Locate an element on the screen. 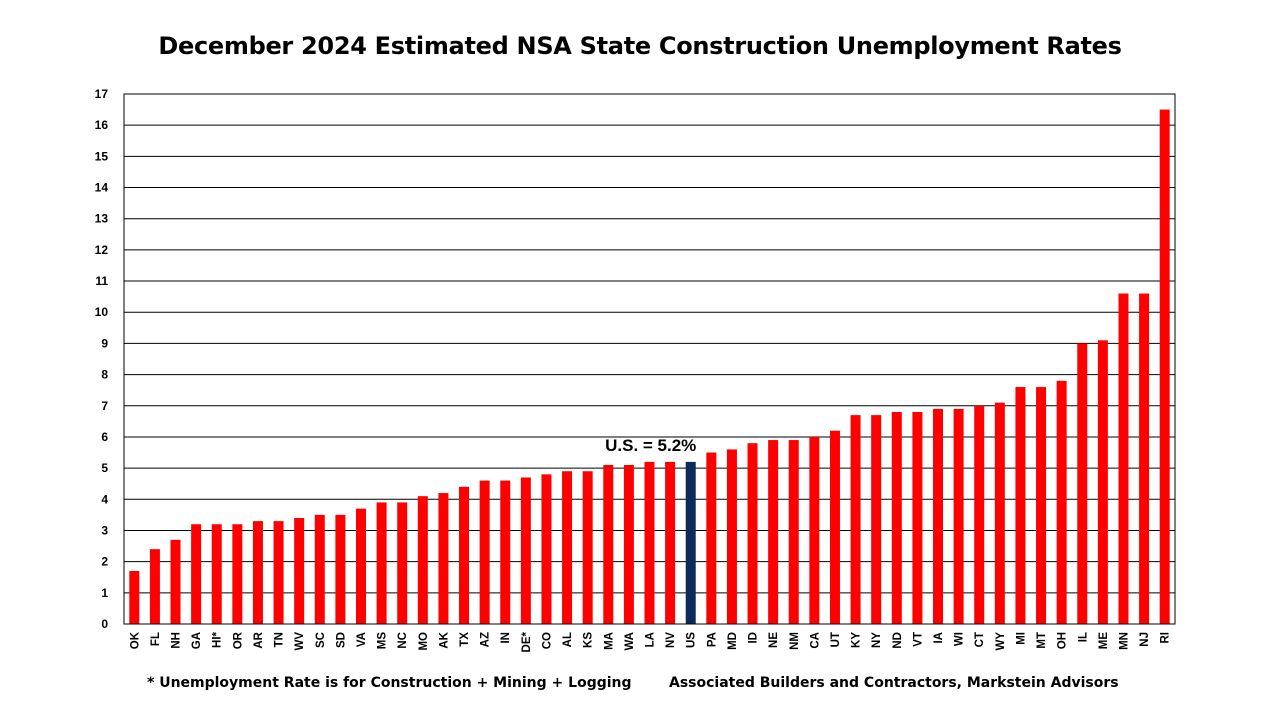 The width and height of the screenshot is (1280, 720). x-tick-label: NY is located at coordinates (877, 640).